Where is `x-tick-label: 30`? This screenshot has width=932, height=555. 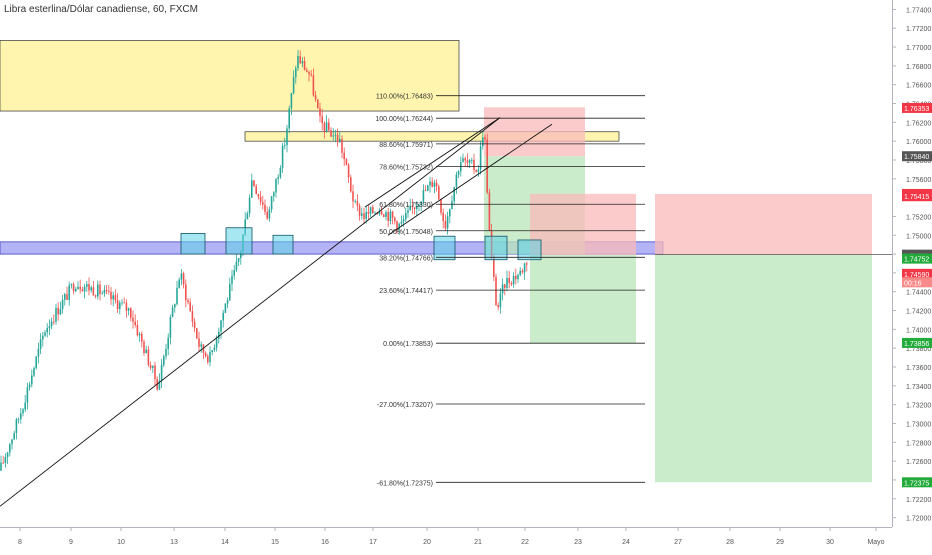
x-tick-label: 30 is located at coordinates (830, 542).